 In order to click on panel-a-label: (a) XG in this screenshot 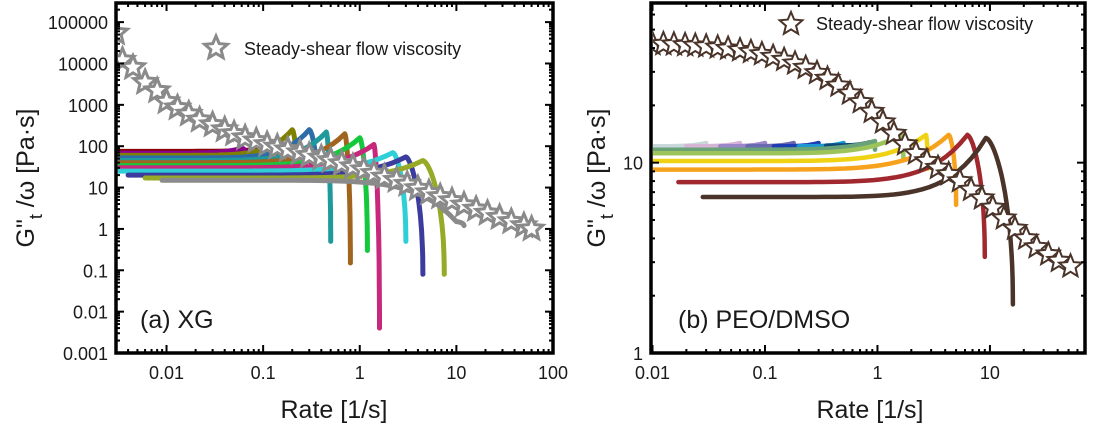, I will do `click(177, 320)`.